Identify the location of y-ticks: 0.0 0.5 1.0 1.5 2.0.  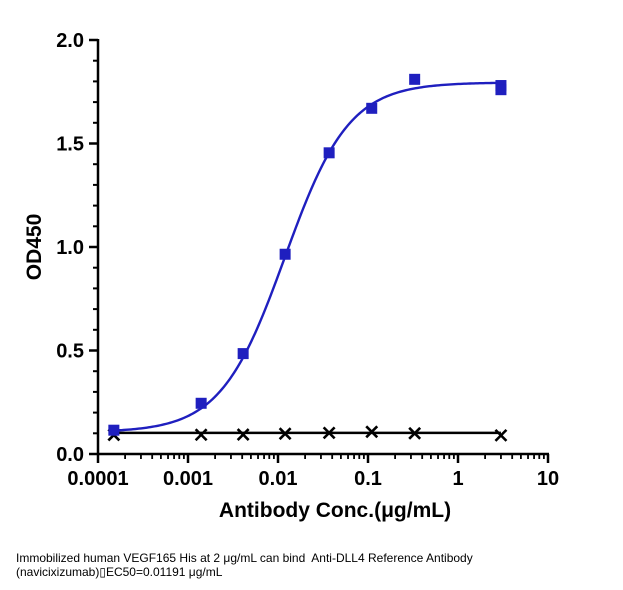
(77, 248).